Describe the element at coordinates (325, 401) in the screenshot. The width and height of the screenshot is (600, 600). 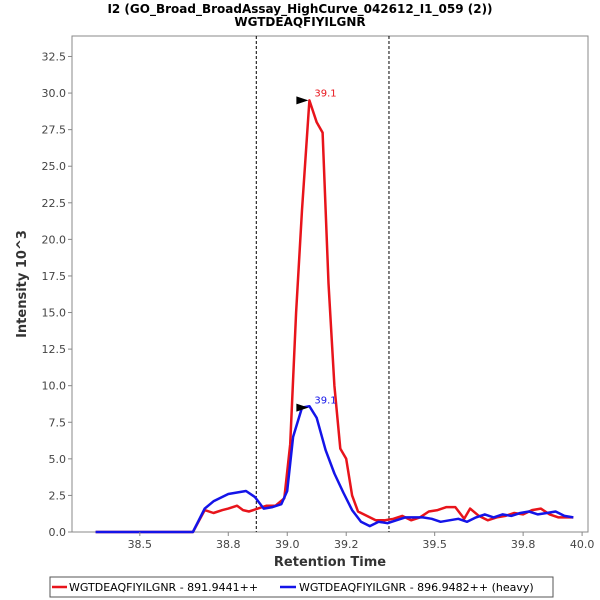
I see `peak-label-1: 39.1` at that location.